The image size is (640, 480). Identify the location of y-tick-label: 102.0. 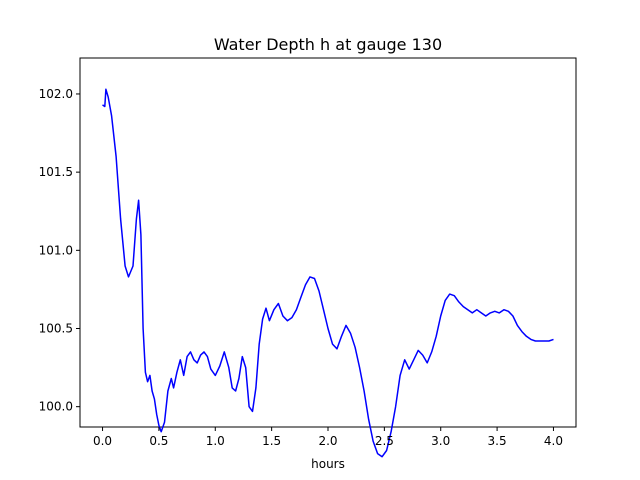
(56, 94).